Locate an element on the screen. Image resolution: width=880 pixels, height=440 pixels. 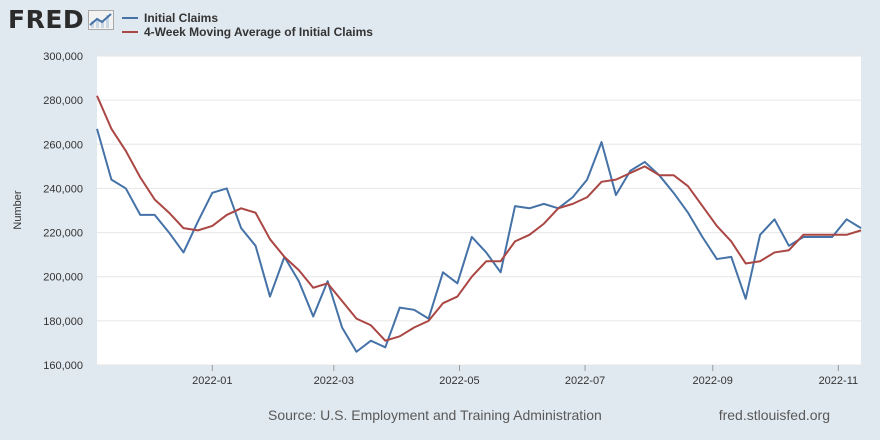
y-tick-label: 160,000 is located at coordinates (63, 366).